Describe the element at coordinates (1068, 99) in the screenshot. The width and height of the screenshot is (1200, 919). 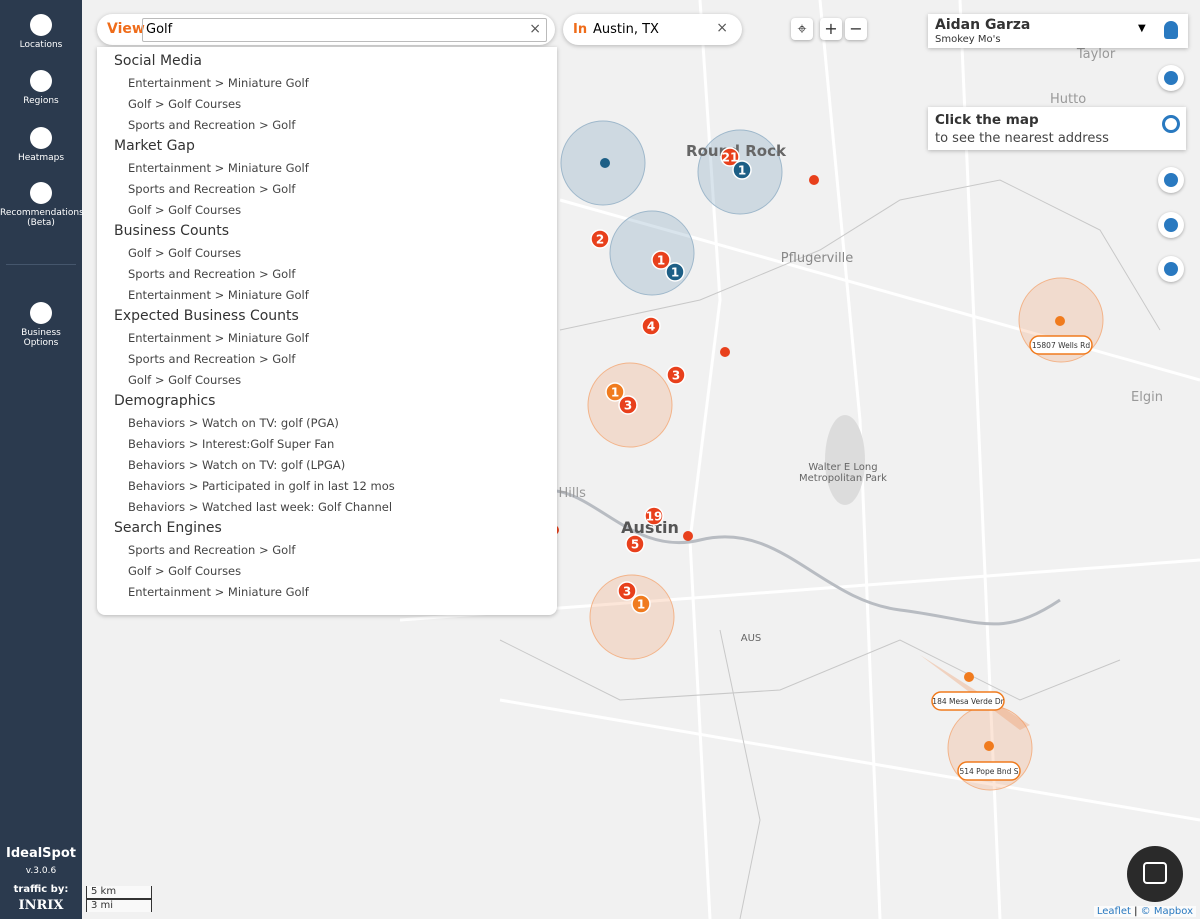
I see `place-label: Hutto` at that location.